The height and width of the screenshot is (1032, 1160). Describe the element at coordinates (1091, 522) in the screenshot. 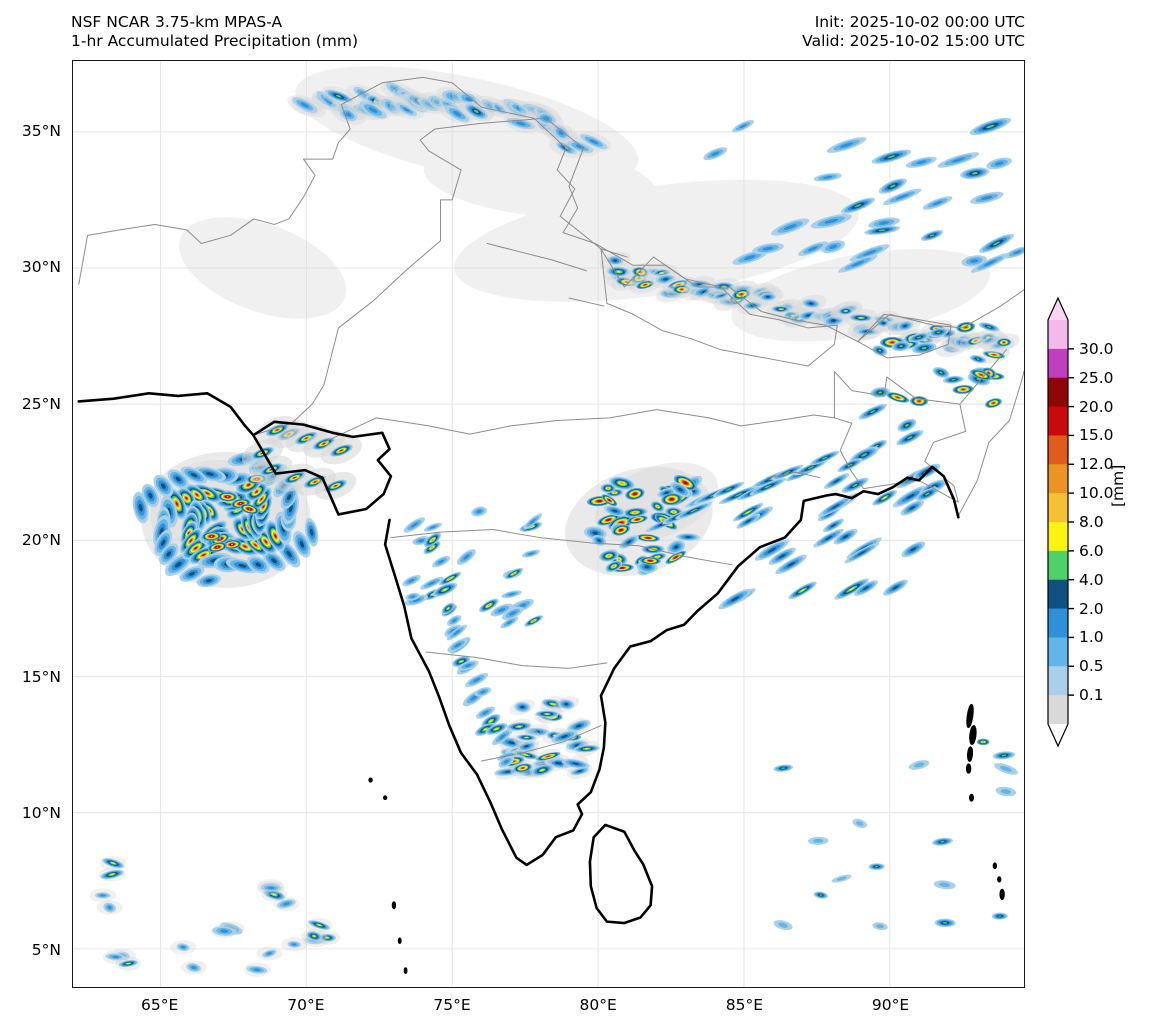

I see `colorbar-tick-label: 8.0` at that location.